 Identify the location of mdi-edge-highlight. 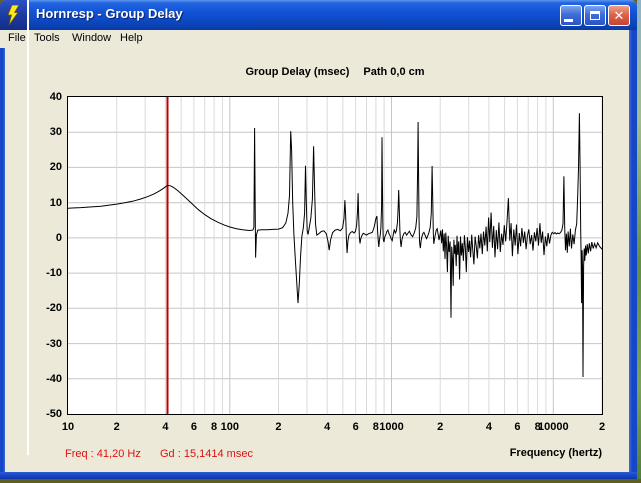
(28, 227).